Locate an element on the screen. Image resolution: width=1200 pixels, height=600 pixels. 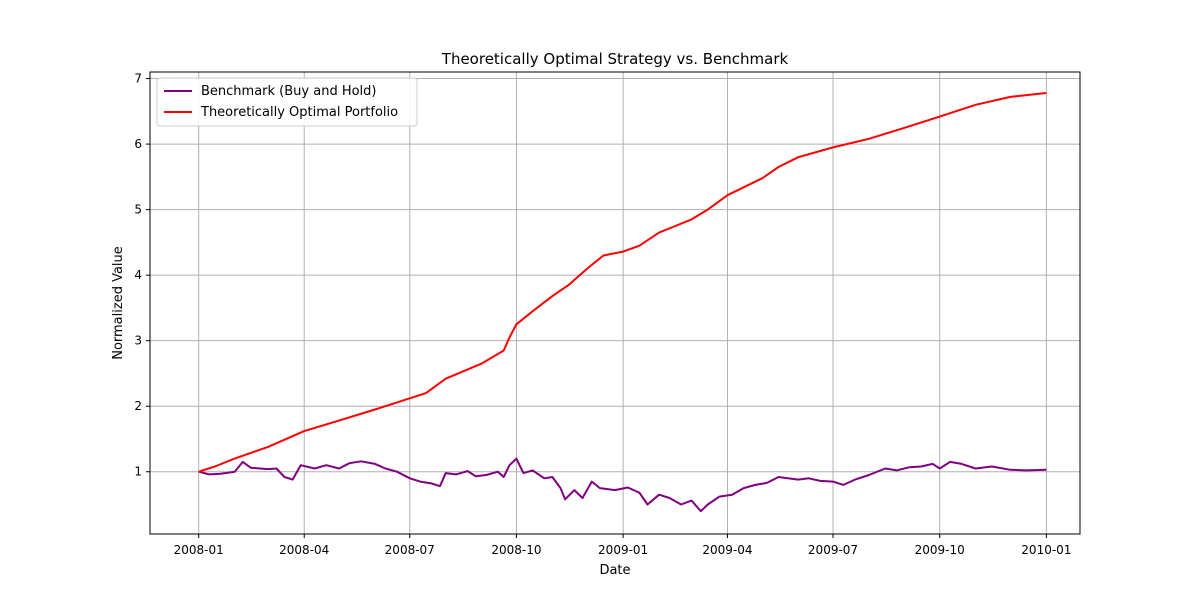
y-tick-label: 7 is located at coordinates (138, 79).